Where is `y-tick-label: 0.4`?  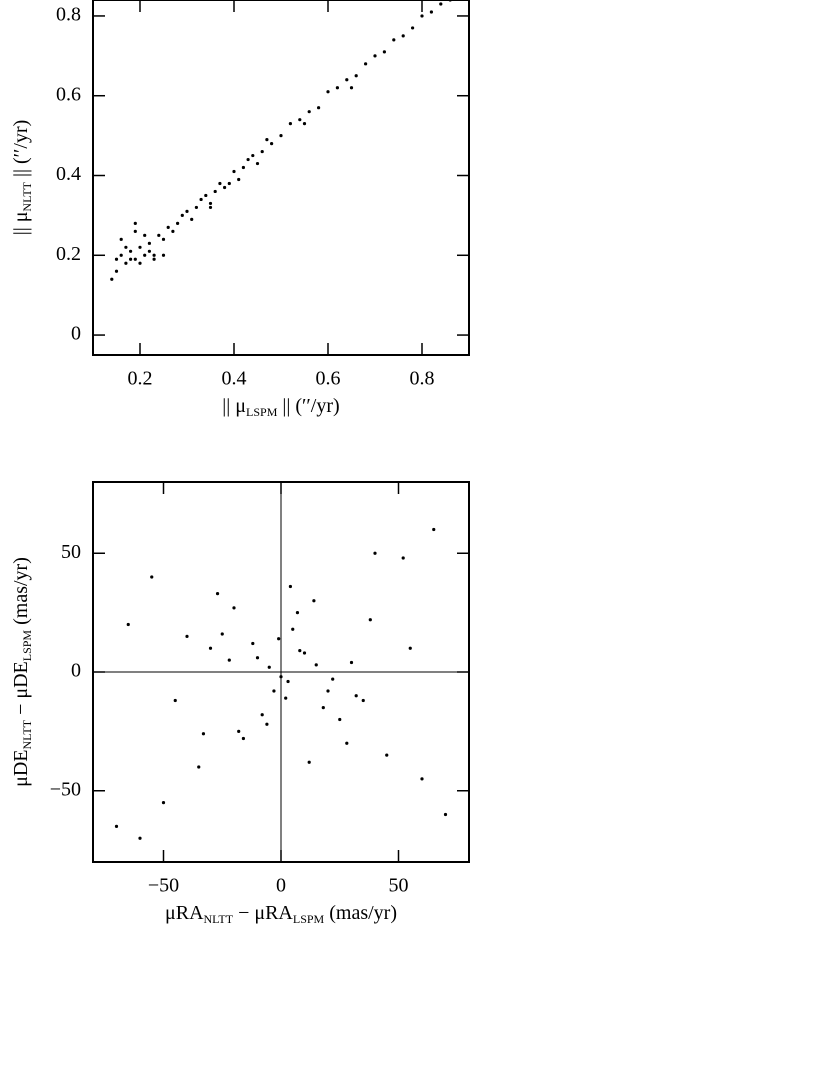
y-tick-label: 0.4 is located at coordinates (68, 174).